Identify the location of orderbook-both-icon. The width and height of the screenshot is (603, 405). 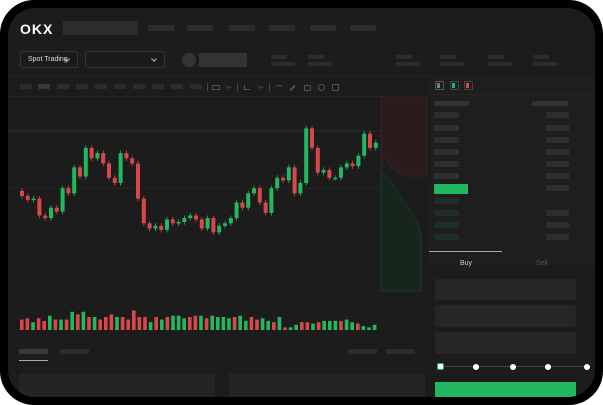
(439, 85).